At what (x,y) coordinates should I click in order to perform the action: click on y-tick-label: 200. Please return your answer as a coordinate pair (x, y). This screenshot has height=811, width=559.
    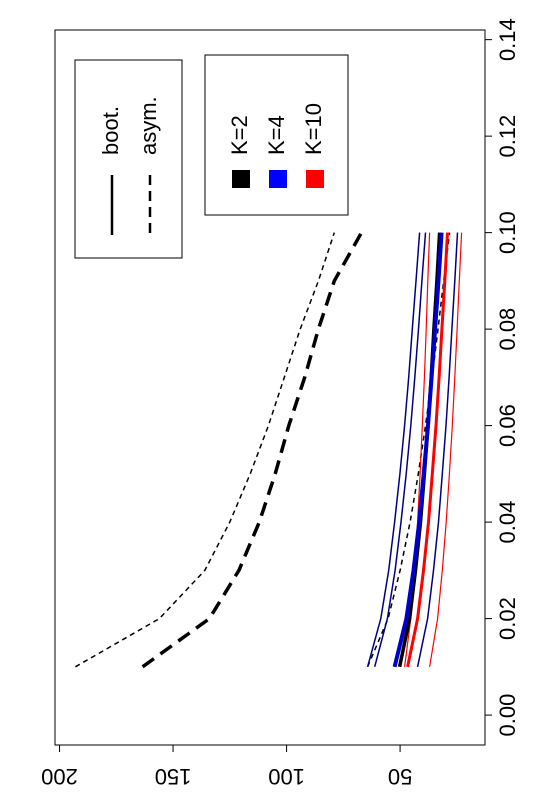
    Looking at the image, I should click on (59, 776).